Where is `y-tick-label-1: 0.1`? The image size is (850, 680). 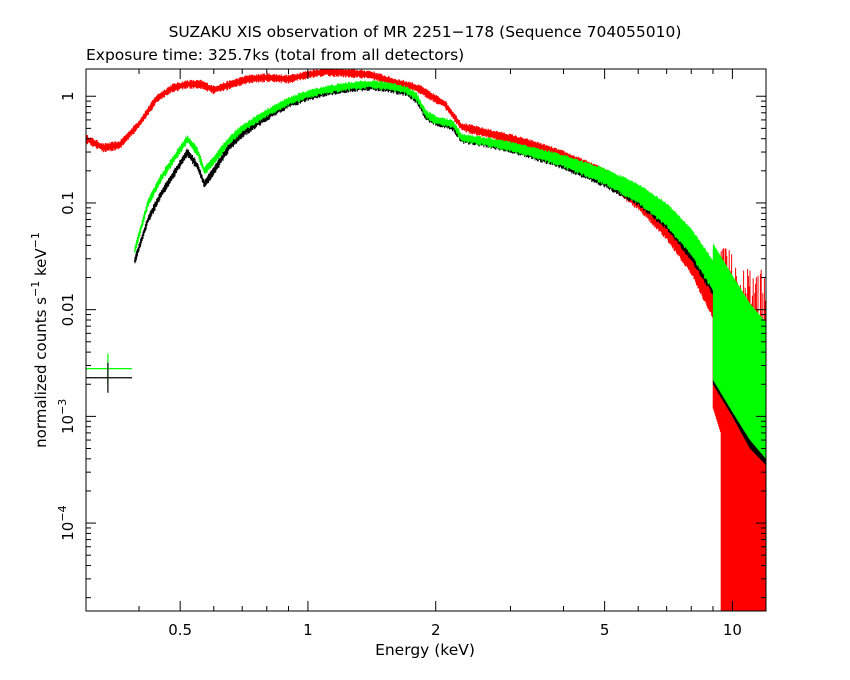 y-tick-label-1: 0.1 is located at coordinates (68, 203).